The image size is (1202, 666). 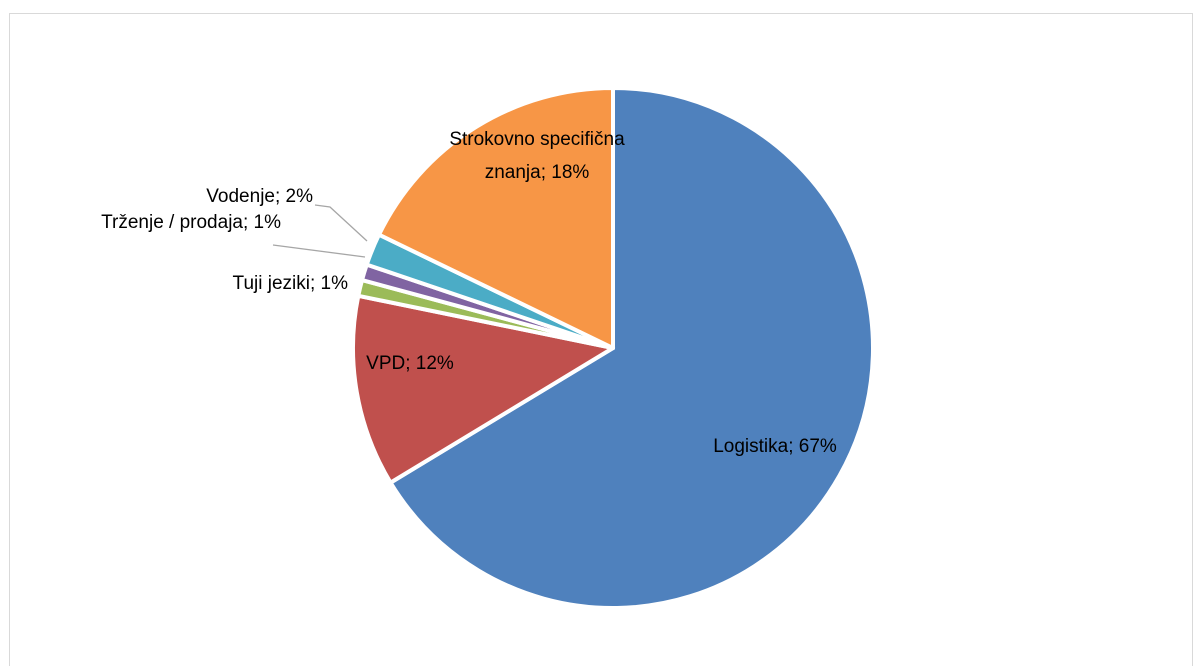 I want to click on data-label: Logistika; 67%, so click(x=775, y=446).